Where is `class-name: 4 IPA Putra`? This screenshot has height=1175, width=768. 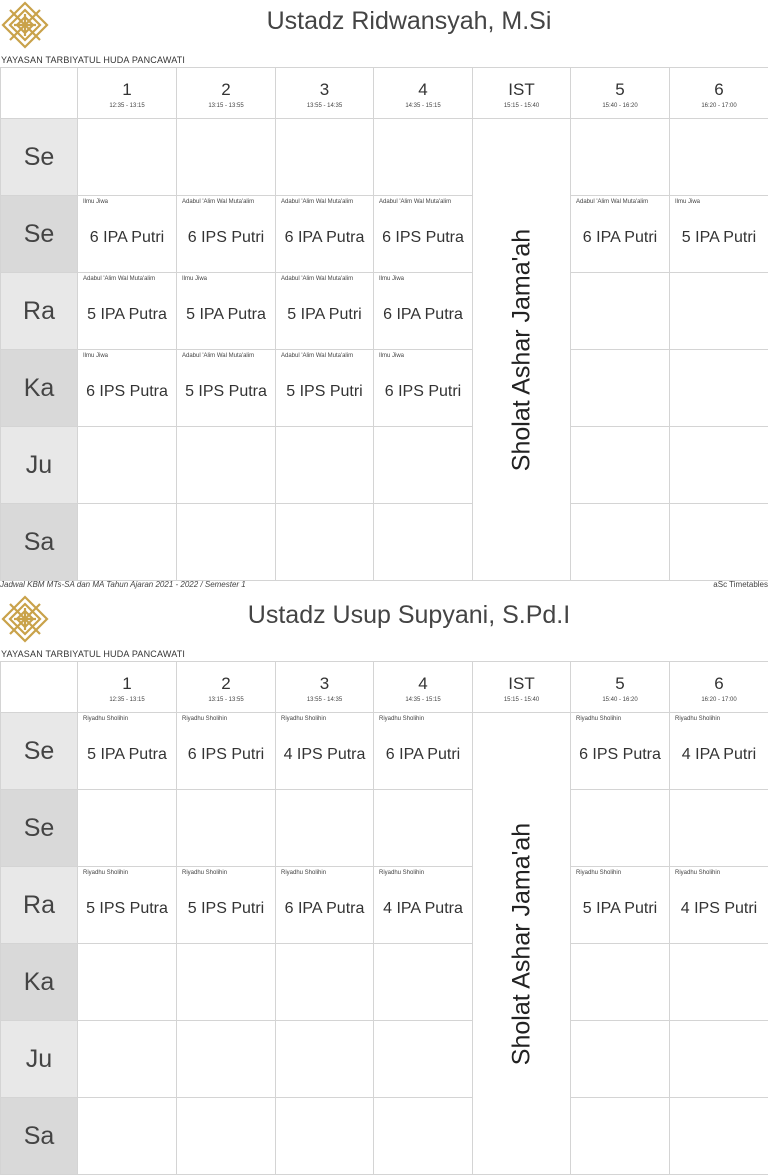
class-name: 4 IPA Putra is located at coordinates (423, 905).